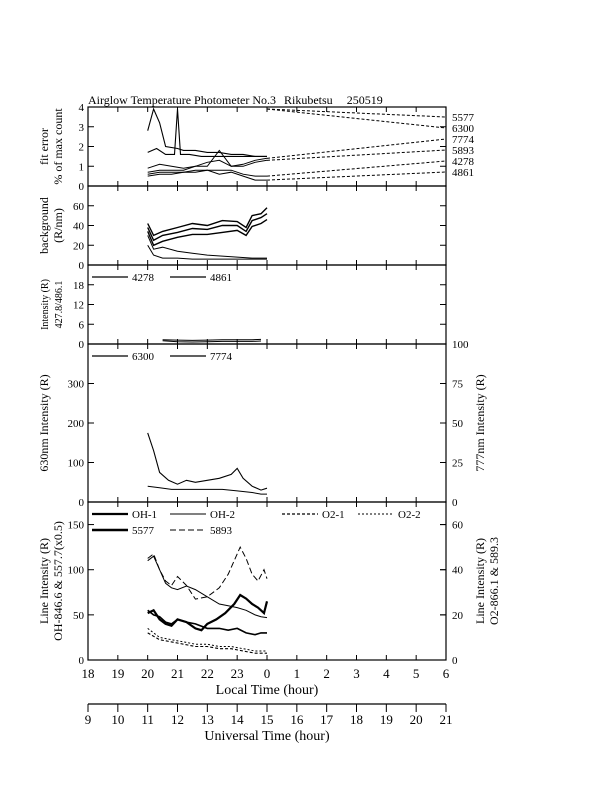 This screenshot has height=792, width=612. What do you see at coordinates (177, 673) in the screenshot?
I see `x-tick-label-local: 21` at bounding box center [177, 673].